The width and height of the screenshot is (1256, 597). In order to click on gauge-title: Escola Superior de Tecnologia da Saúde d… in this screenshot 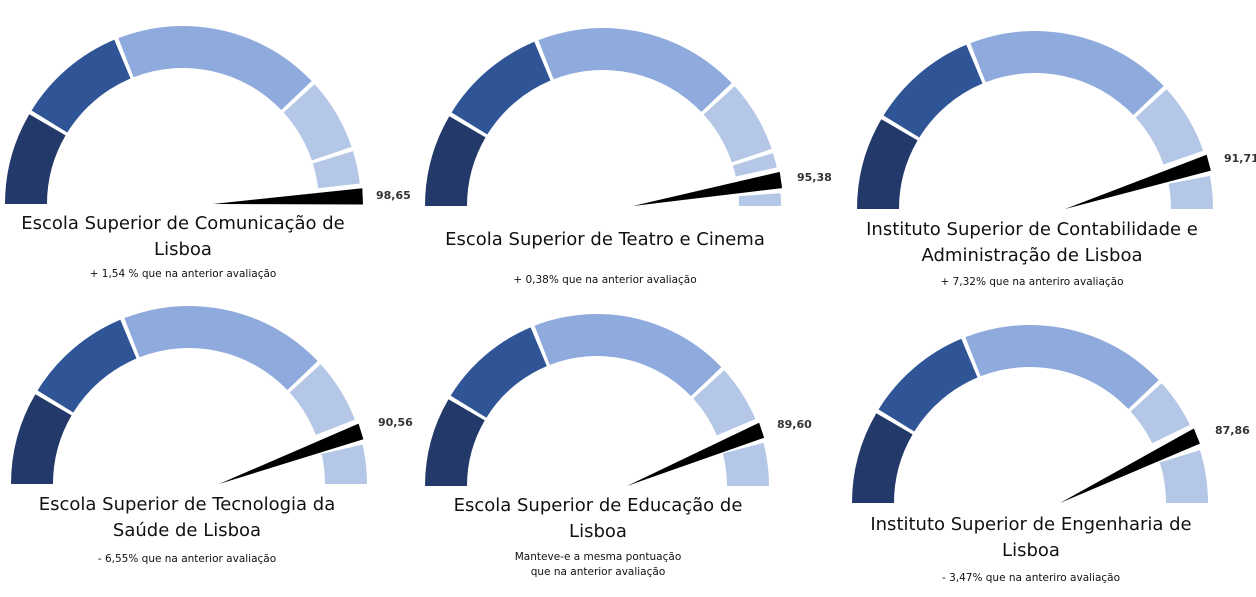, I will do `click(187, 518)`.